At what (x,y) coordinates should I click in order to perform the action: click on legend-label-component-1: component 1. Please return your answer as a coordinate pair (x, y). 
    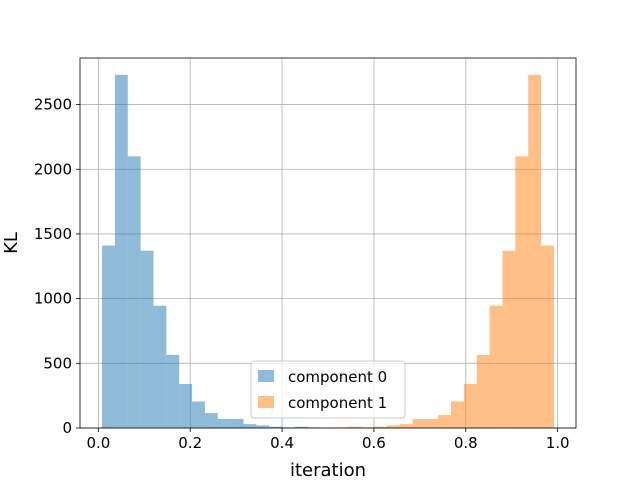
    Looking at the image, I should click on (337, 403).